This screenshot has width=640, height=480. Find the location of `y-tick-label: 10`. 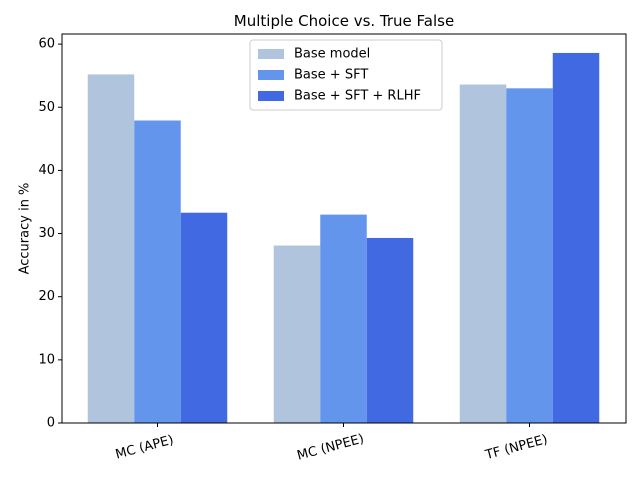

y-tick-label: 10 is located at coordinates (46, 359).